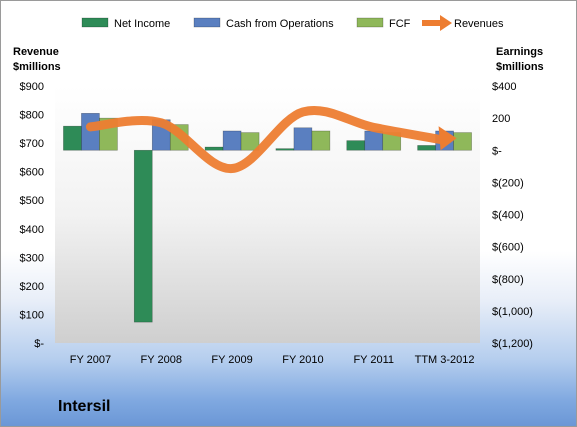 Image resolution: width=577 pixels, height=427 pixels. What do you see at coordinates (520, 67) in the screenshot?
I see `right-axis-title: $millions` at bounding box center [520, 67].